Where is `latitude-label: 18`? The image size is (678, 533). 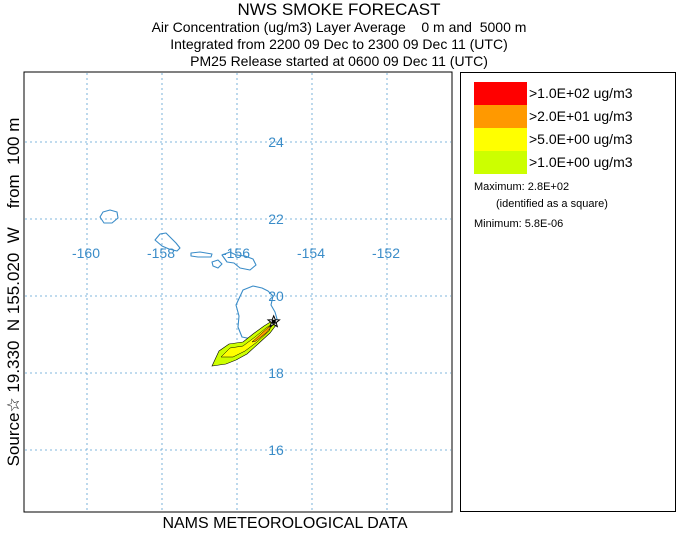 latitude-label: 18 is located at coordinates (276, 373).